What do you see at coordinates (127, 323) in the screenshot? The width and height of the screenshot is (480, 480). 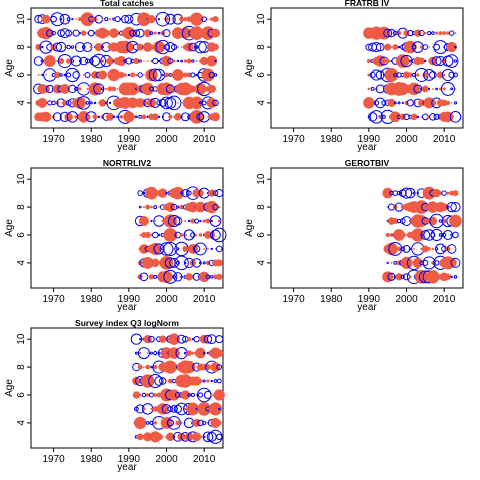 I see `panel-title: Survey index Q3 logNorm` at bounding box center [127, 323].